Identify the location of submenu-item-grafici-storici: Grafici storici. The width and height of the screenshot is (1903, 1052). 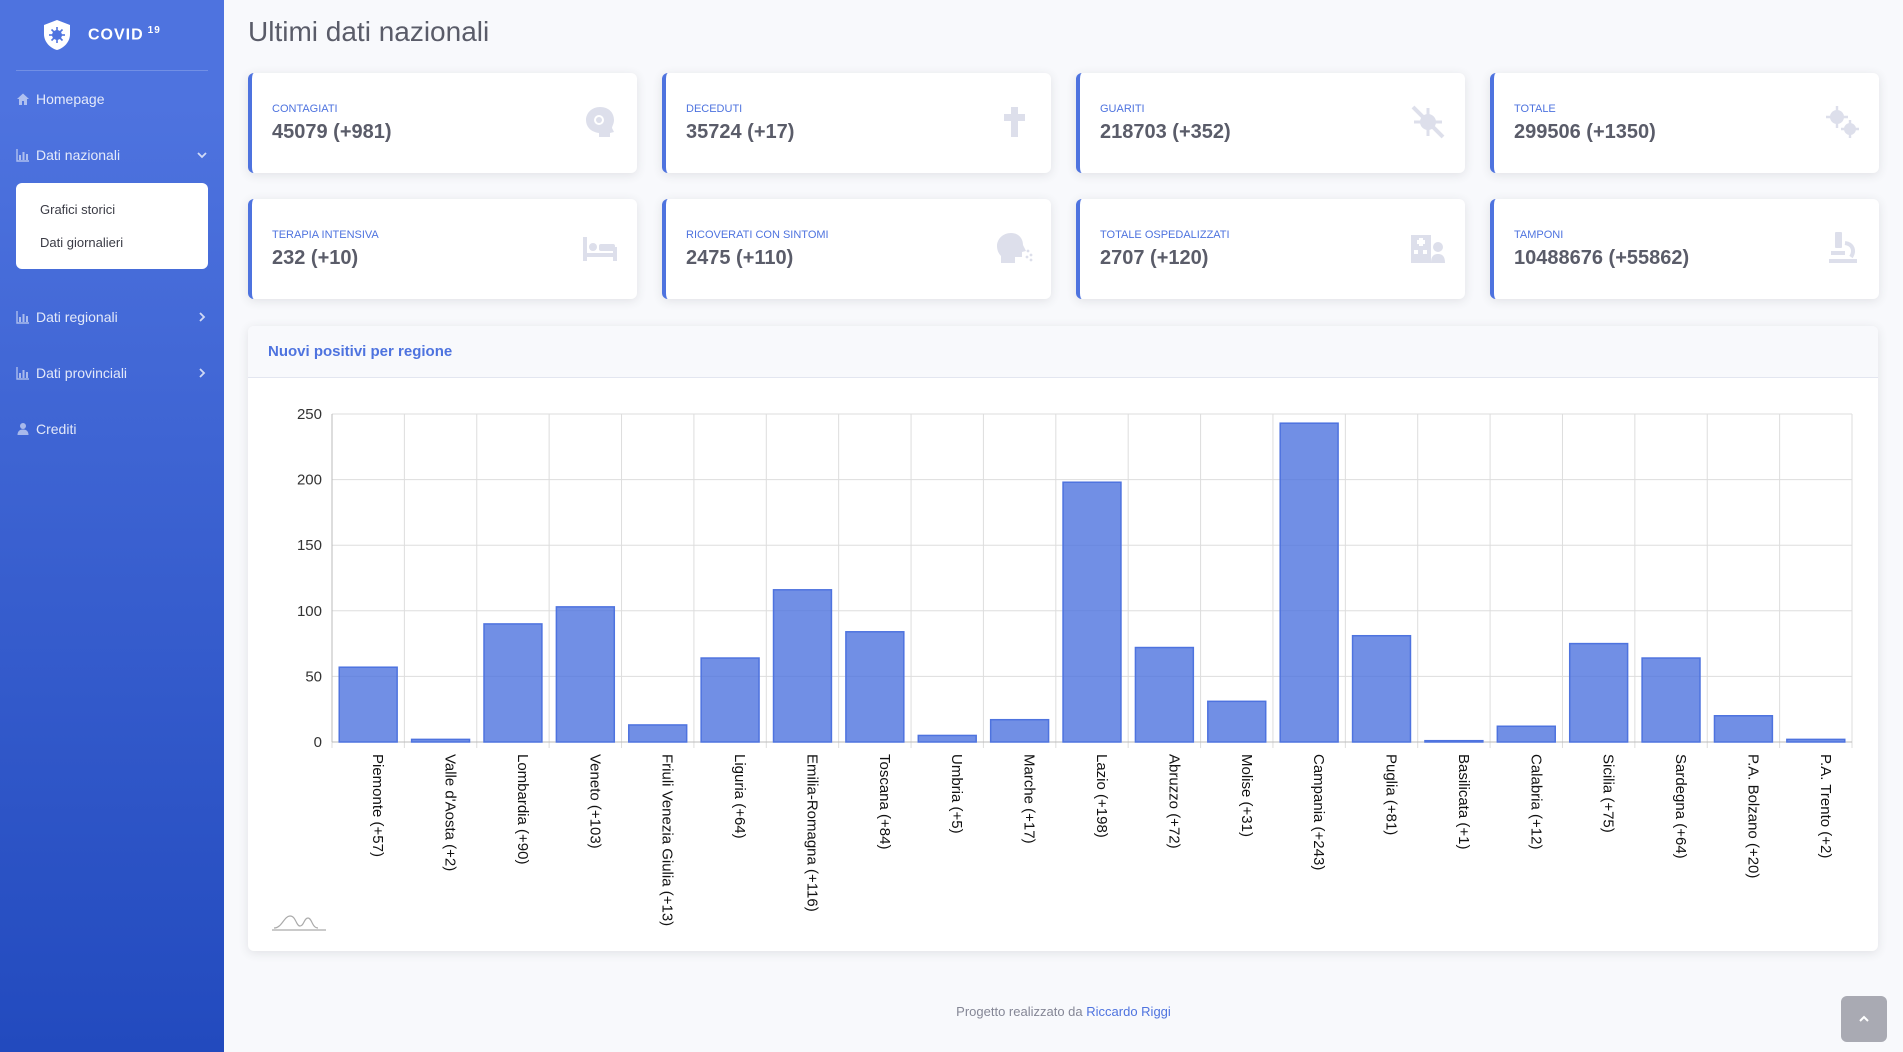
(78, 209).